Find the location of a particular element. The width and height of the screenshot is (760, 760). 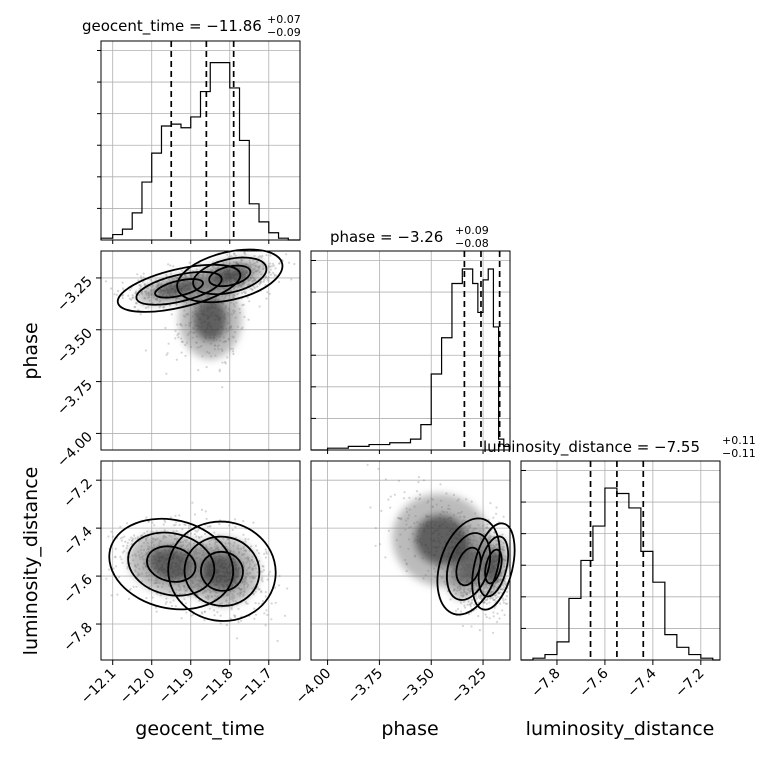

xlabel-phase: phase is located at coordinates (409, 729).